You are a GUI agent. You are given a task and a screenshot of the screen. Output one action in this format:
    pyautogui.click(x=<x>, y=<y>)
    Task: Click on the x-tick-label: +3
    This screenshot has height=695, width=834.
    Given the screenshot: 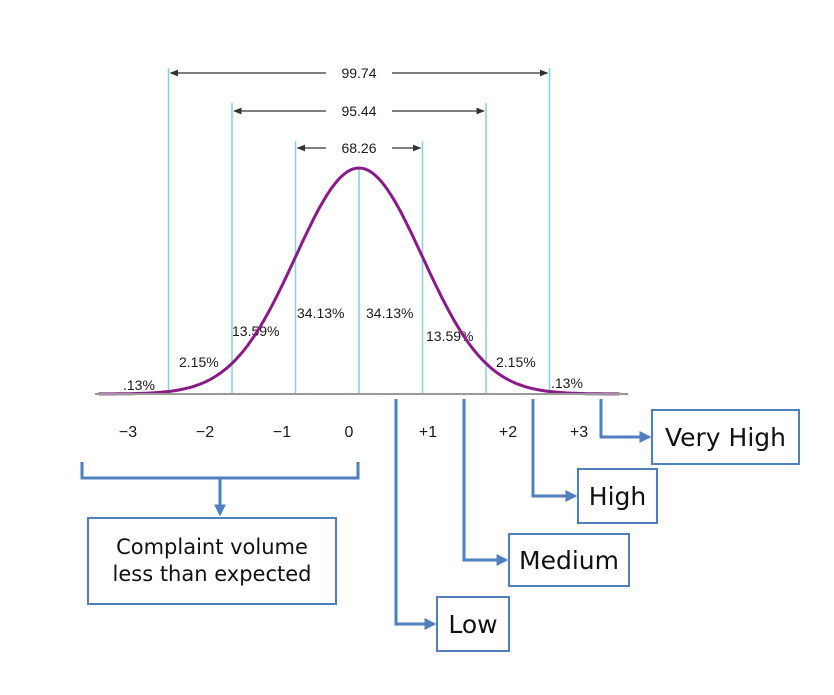 What is the action you would take?
    pyautogui.click(x=579, y=432)
    